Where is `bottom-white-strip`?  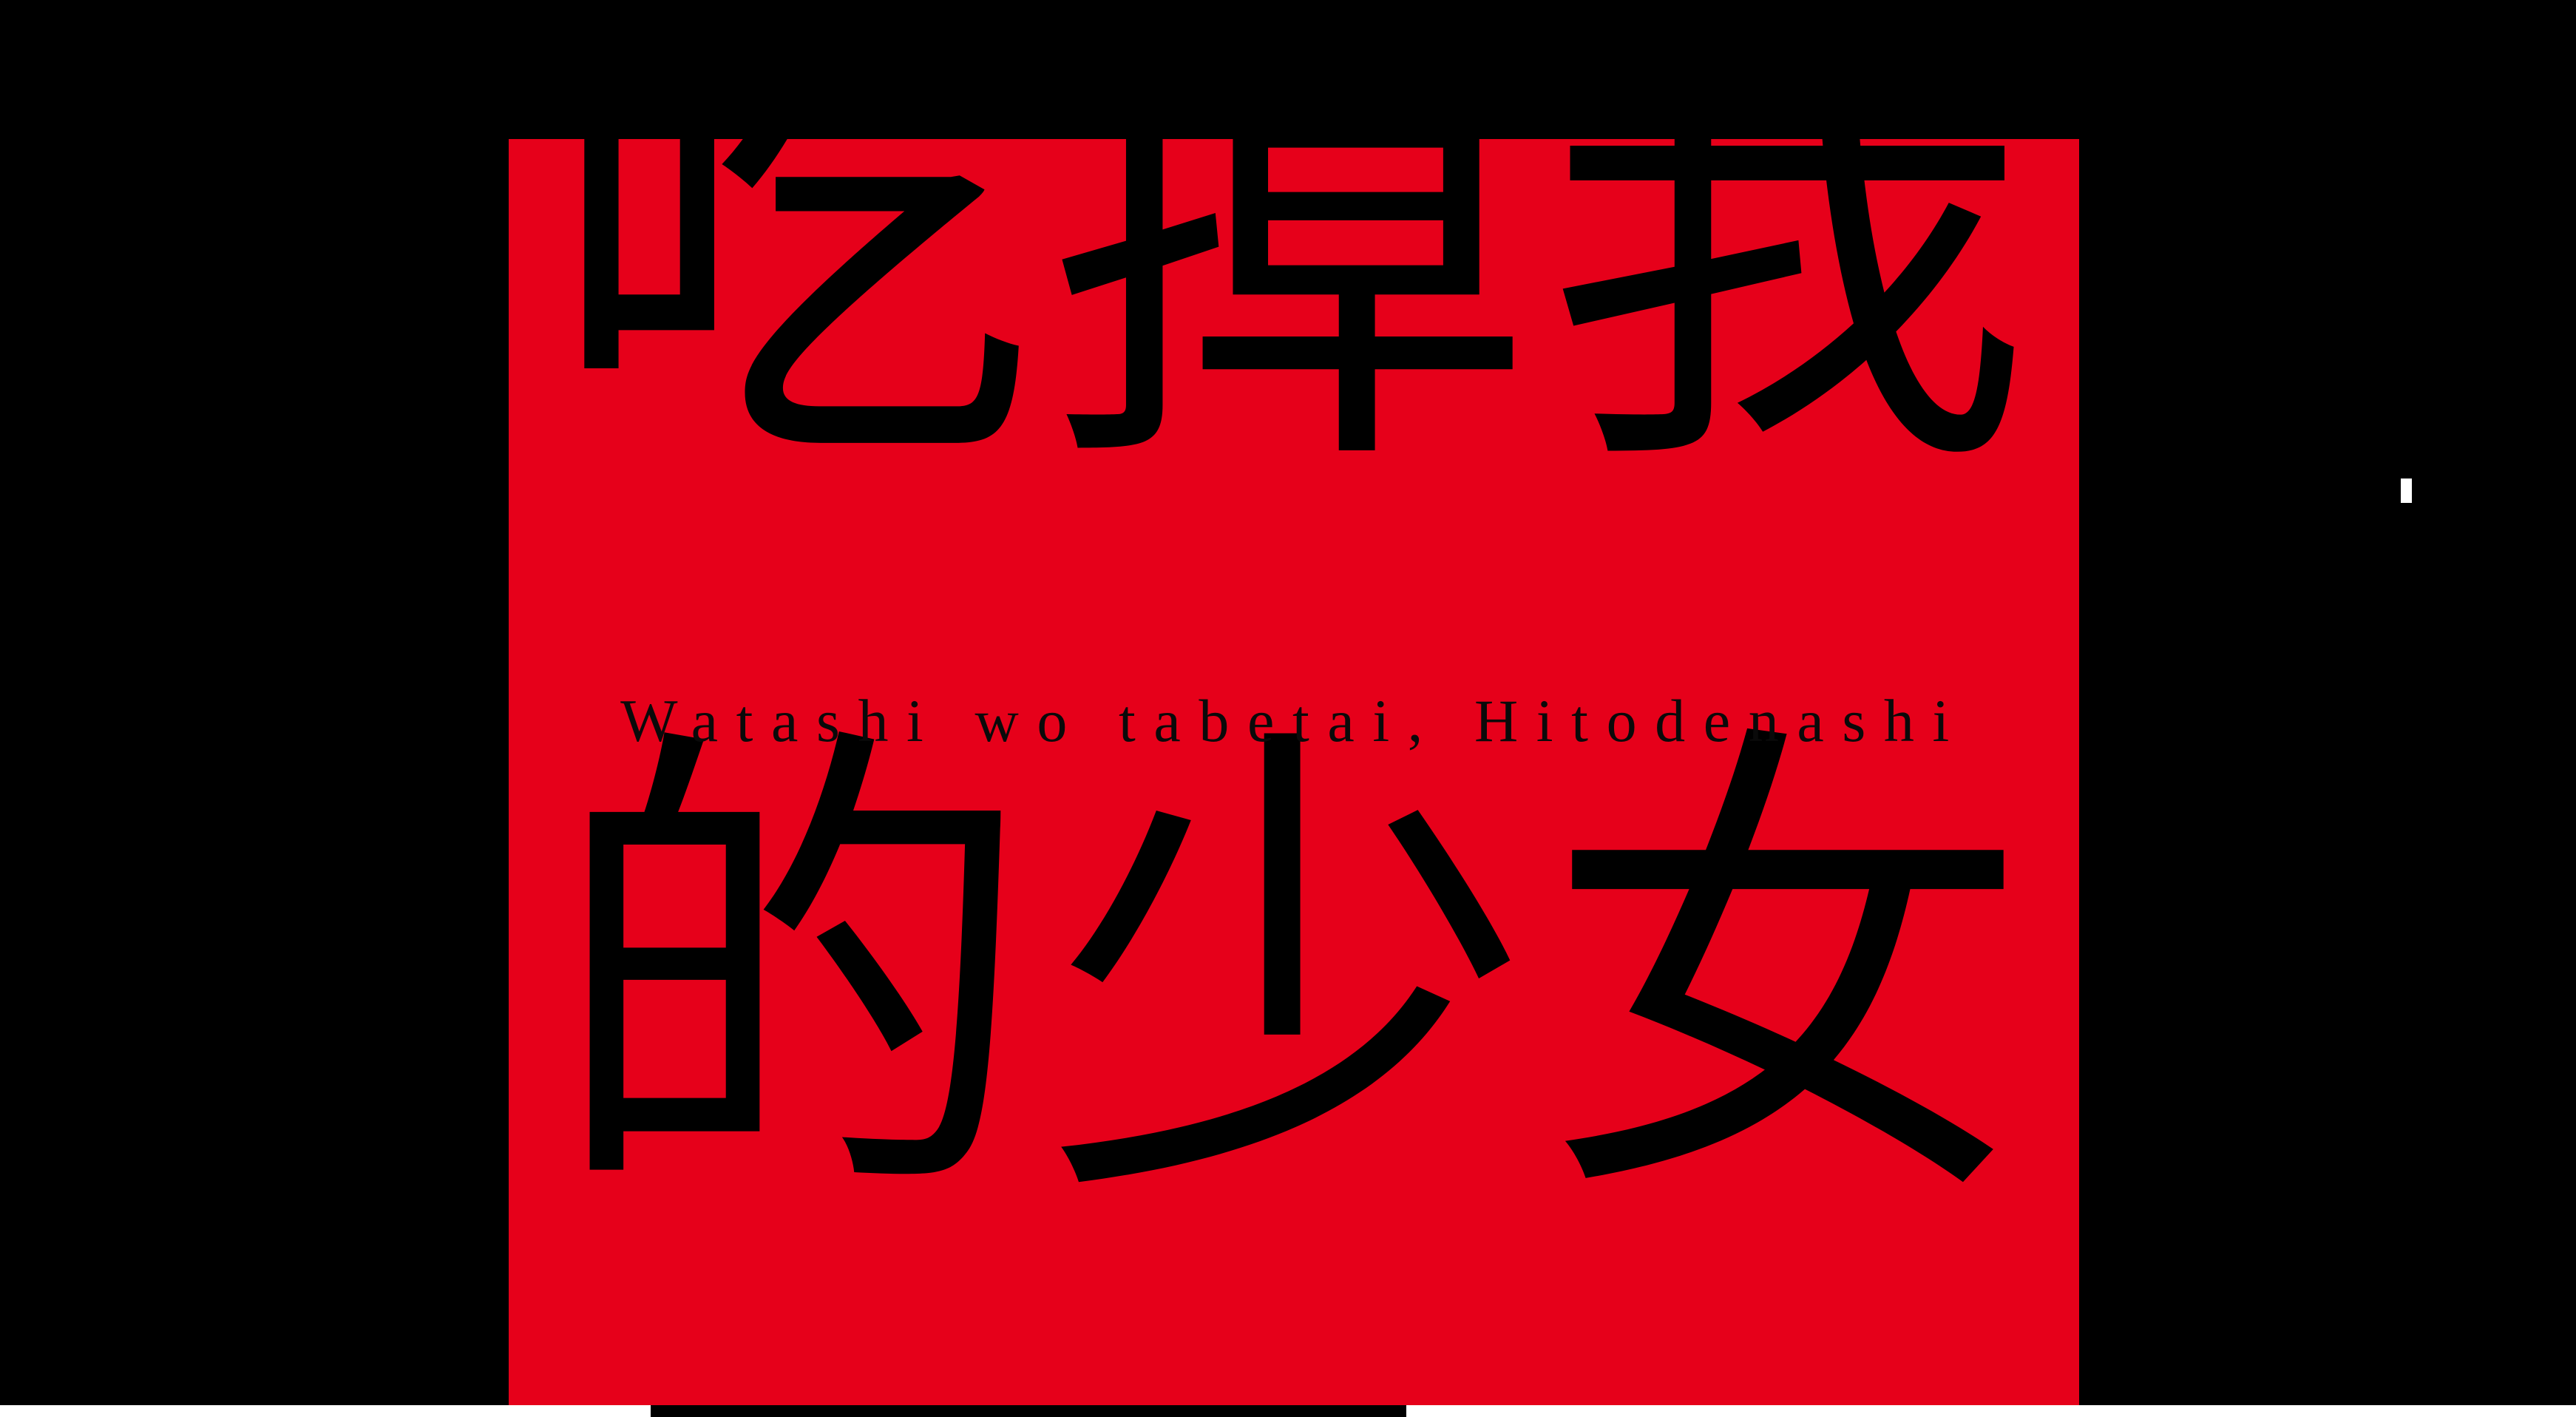
bottom-white-strip is located at coordinates (1288, 1411).